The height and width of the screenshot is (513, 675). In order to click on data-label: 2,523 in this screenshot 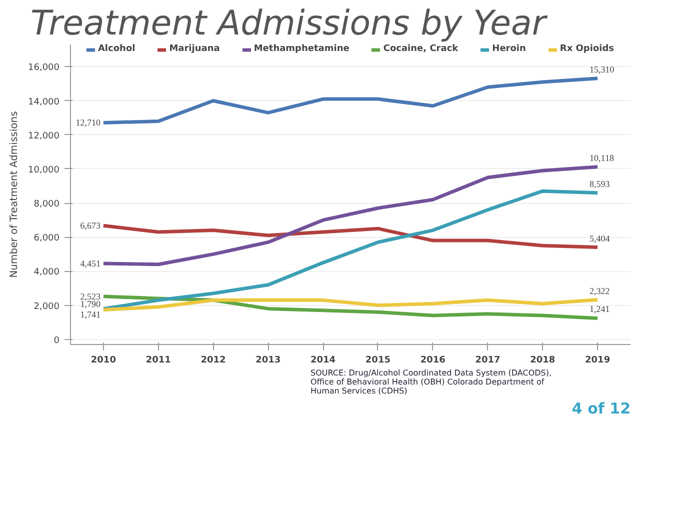, I will do `click(90, 296)`.